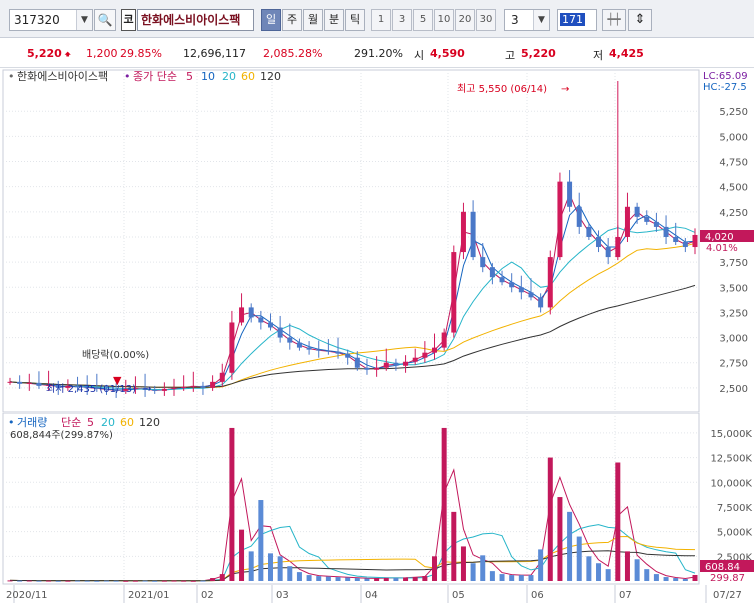 The image size is (754, 603). I want to click on price-tick-label: 4,500, so click(733, 188).